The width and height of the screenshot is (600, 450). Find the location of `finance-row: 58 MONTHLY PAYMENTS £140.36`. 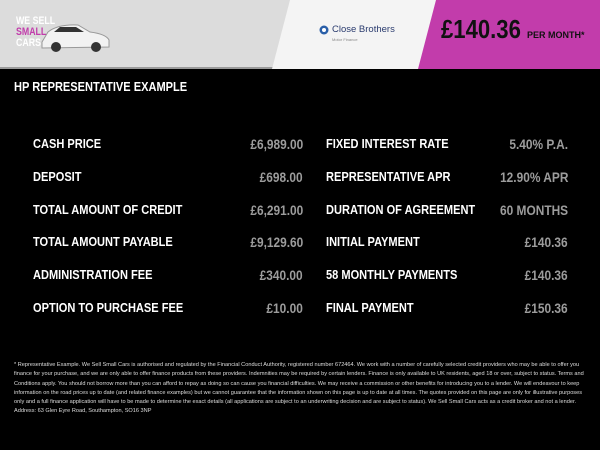

finance-row: 58 MONTHLY PAYMENTS £140.36 is located at coordinates (447, 276).